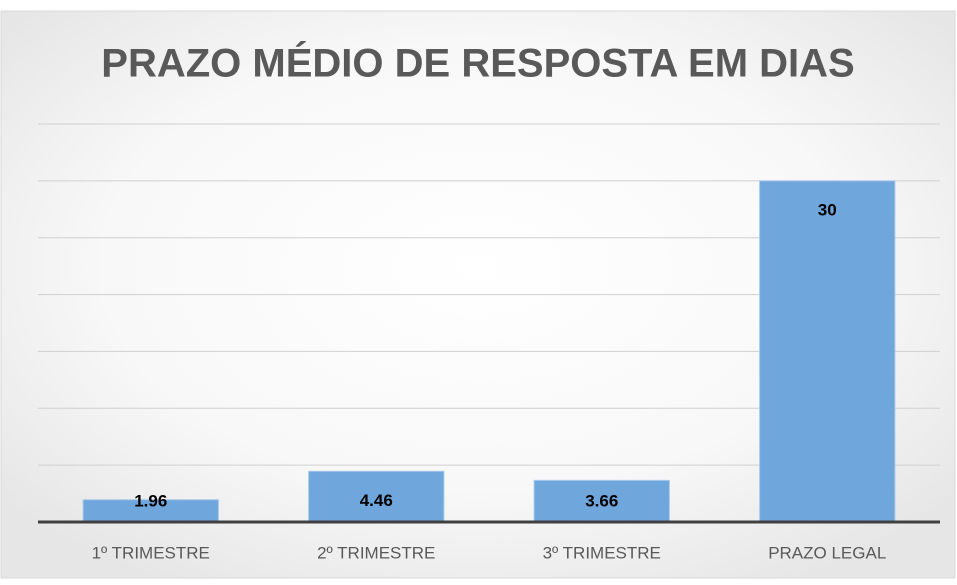 The height and width of the screenshot is (585, 957). I want to click on data-label: 1.96, so click(150, 500).